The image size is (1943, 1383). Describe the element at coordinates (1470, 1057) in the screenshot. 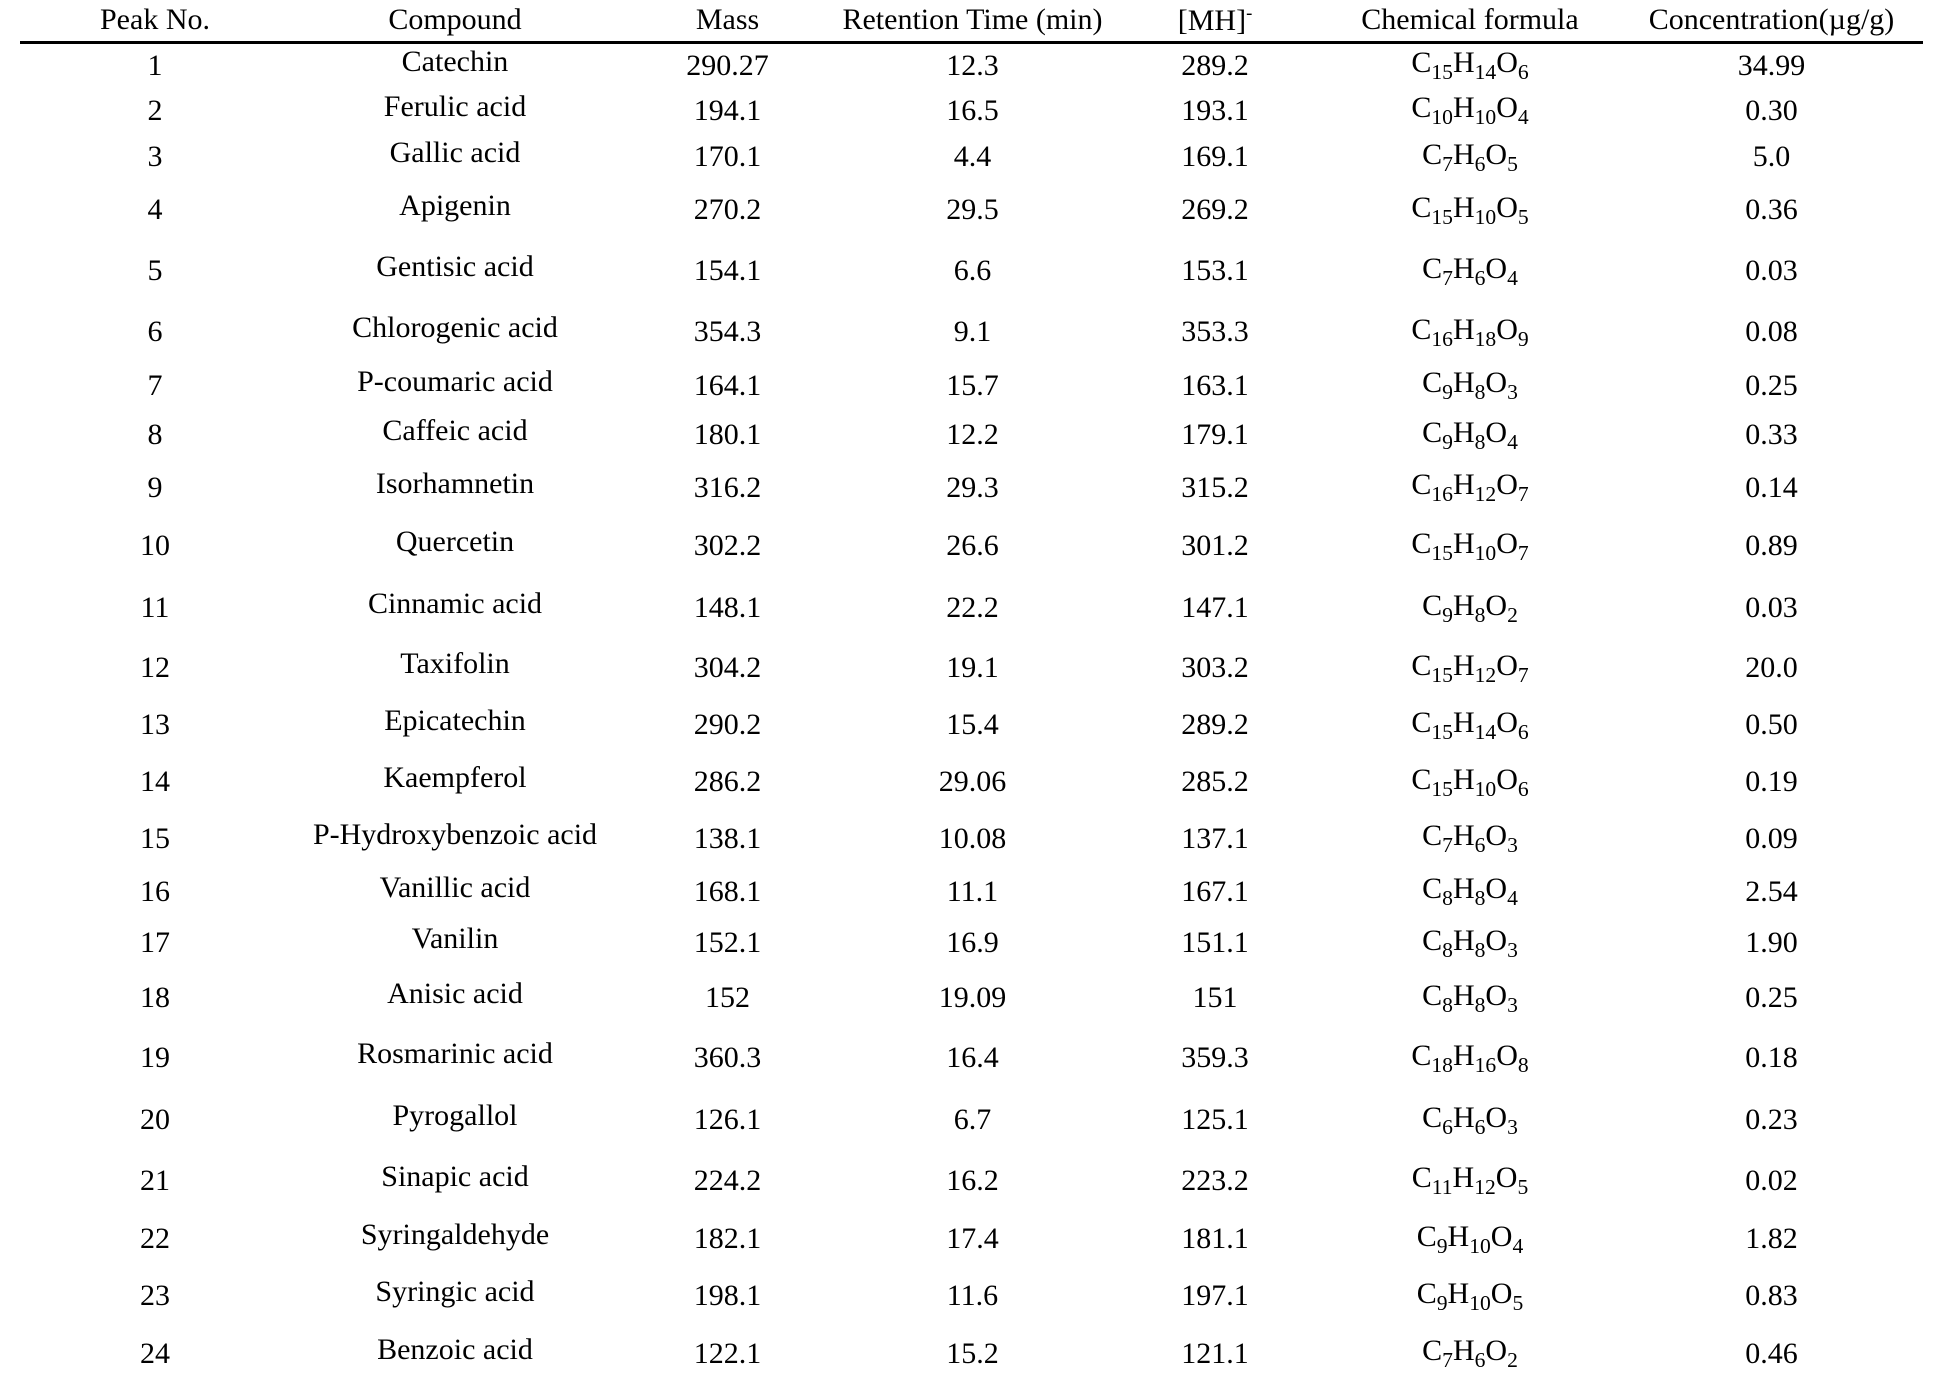

I see `cell-chemical-formula: C18H16O8` at that location.